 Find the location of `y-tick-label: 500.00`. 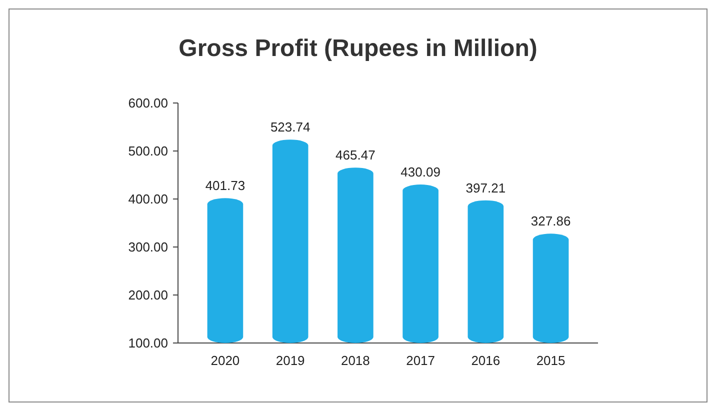

y-tick-label: 500.00 is located at coordinates (148, 151).